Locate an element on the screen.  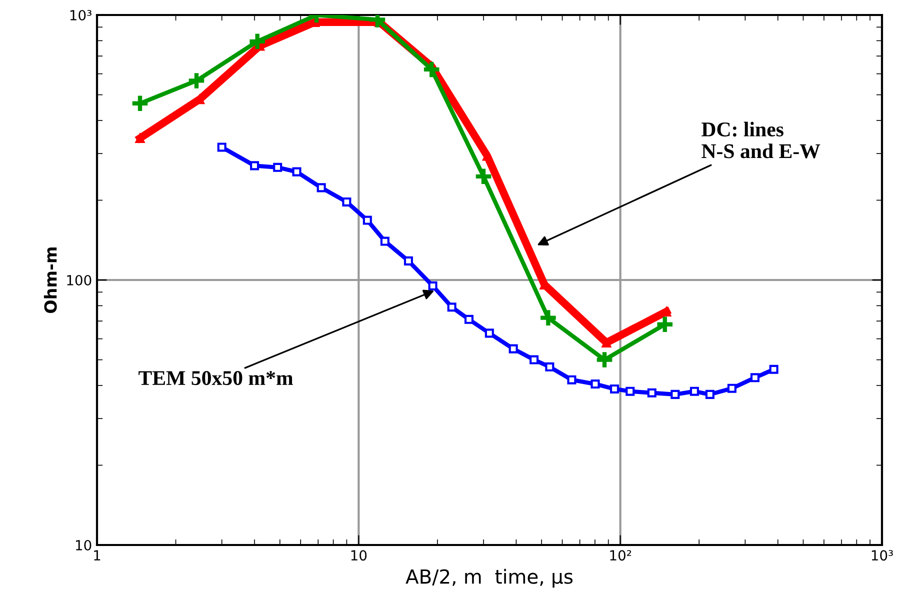
annotation: TEM 50x50 m*m is located at coordinates (215, 378).